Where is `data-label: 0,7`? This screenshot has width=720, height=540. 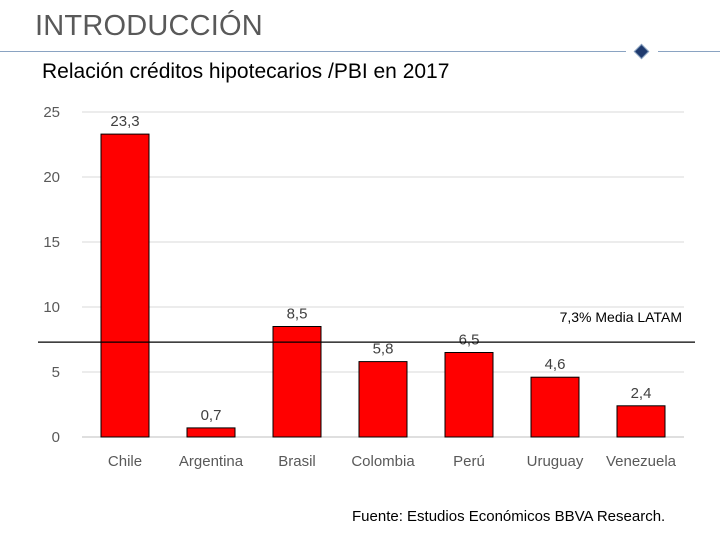
data-label: 0,7 is located at coordinates (211, 415).